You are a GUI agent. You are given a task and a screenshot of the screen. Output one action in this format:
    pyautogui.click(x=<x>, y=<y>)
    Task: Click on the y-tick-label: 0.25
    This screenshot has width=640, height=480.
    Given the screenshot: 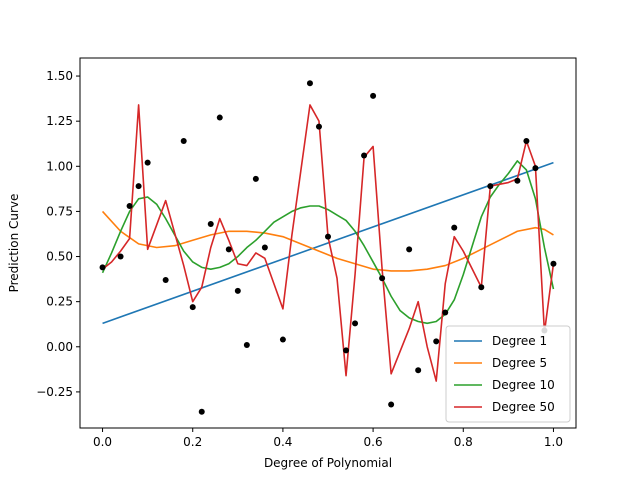 What is the action you would take?
    pyautogui.click(x=59, y=302)
    